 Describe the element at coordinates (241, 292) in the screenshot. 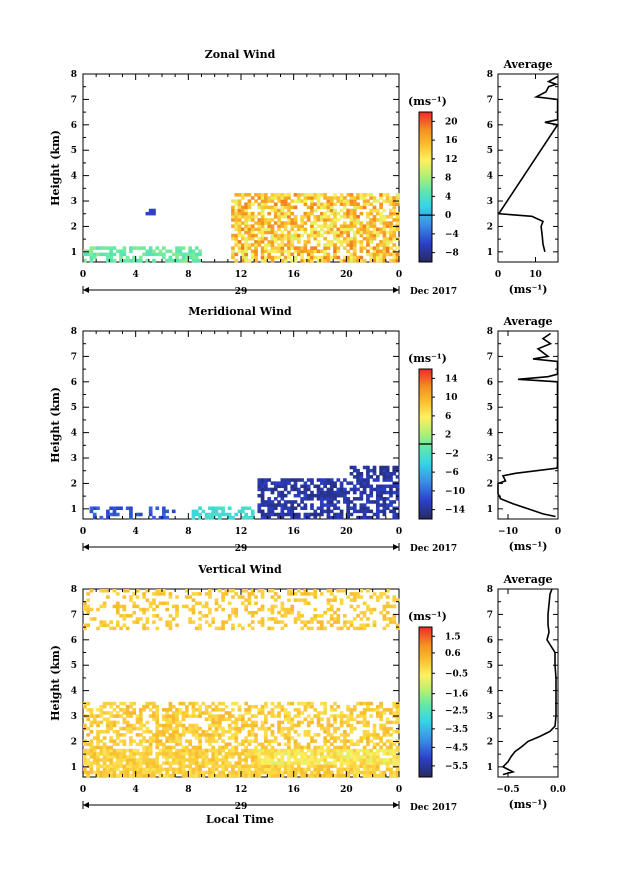

I see `date-label: 29` at that location.